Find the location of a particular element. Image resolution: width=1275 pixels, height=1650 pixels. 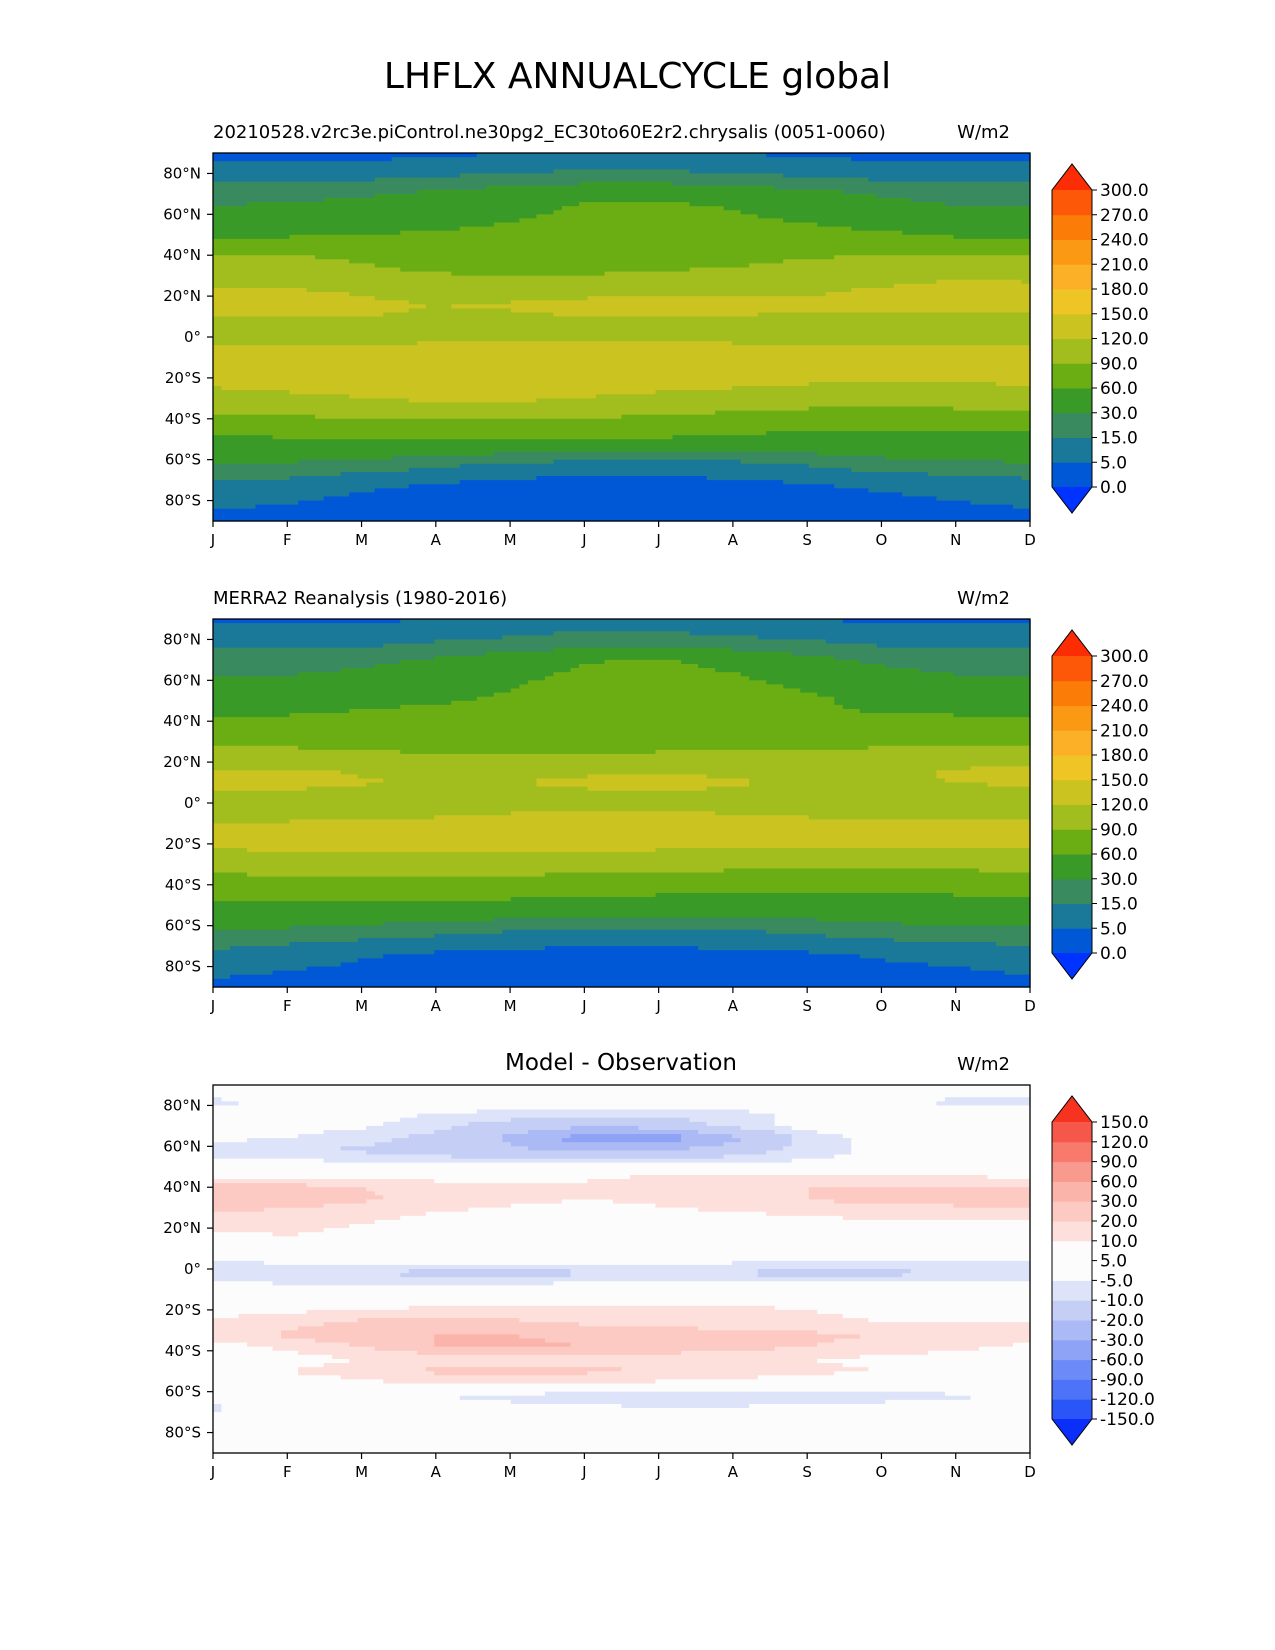

panel1-units: W/m2 is located at coordinates (983, 132).